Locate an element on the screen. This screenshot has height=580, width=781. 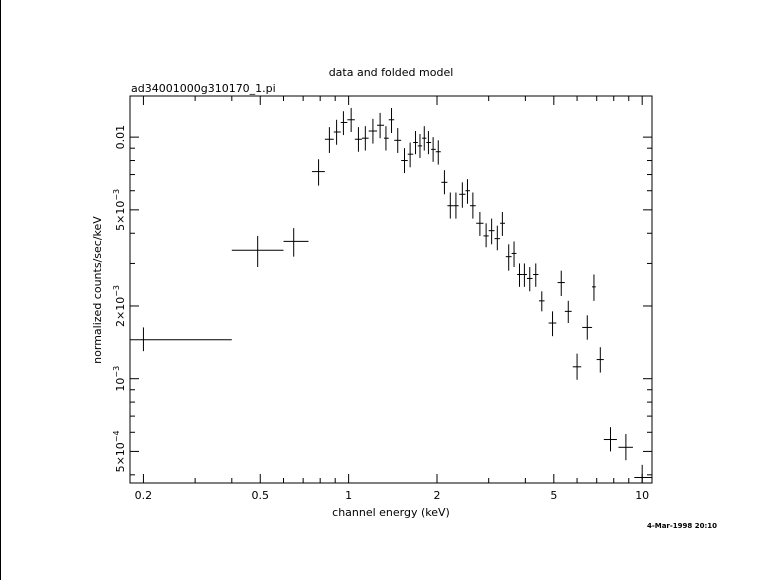
x-tick-labels: 0.2 0.5 1 2 5 10 is located at coordinates (392, 495).